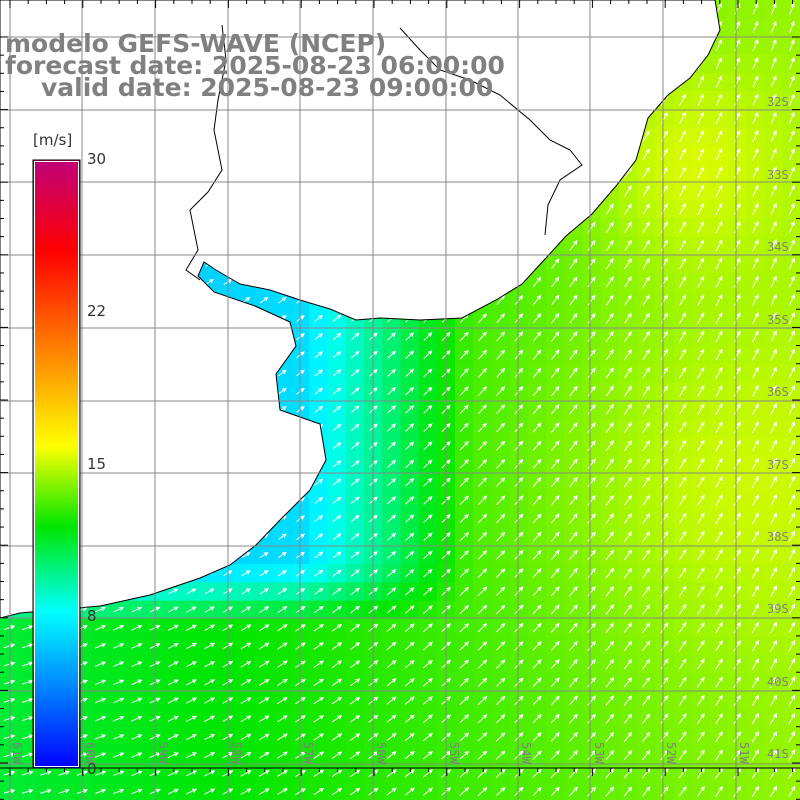 This screenshot has width=800, height=800. What do you see at coordinates (778, 682) in the screenshot?
I see `lat-label: 40S` at bounding box center [778, 682].